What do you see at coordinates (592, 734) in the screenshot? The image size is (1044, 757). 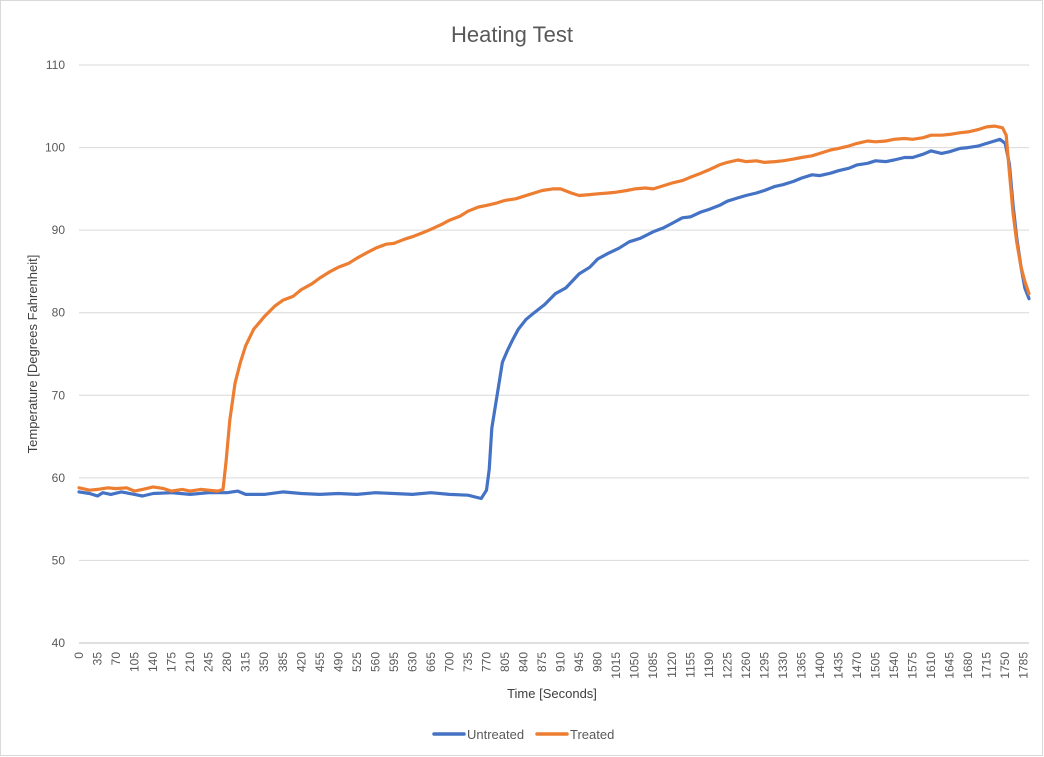 I see `legend-label-treated: Treated` at bounding box center [592, 734].